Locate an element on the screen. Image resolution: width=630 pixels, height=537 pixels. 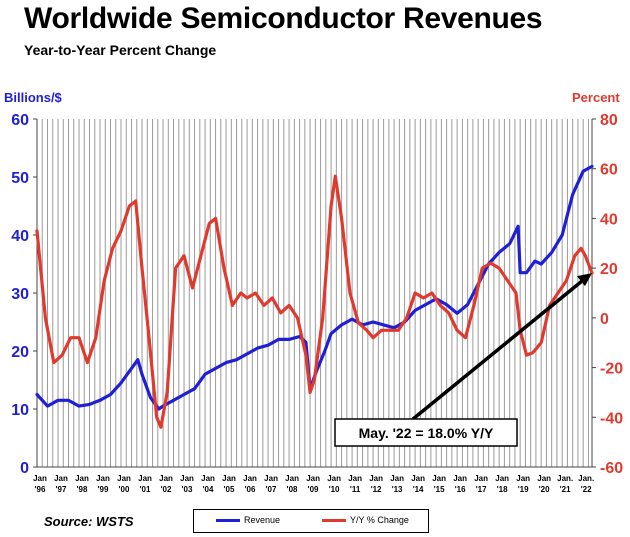
x-tick-year-label: '00 is located at coordinates (124, 489).